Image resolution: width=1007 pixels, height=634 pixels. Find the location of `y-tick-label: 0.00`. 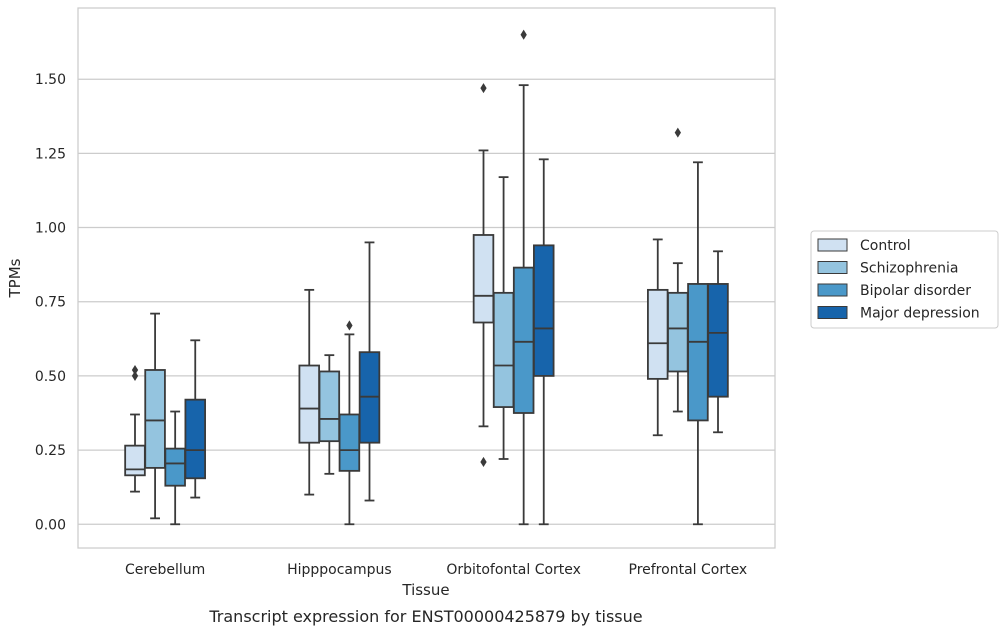

y-tick-label: 0.00 is located at coordinates (50, 525).